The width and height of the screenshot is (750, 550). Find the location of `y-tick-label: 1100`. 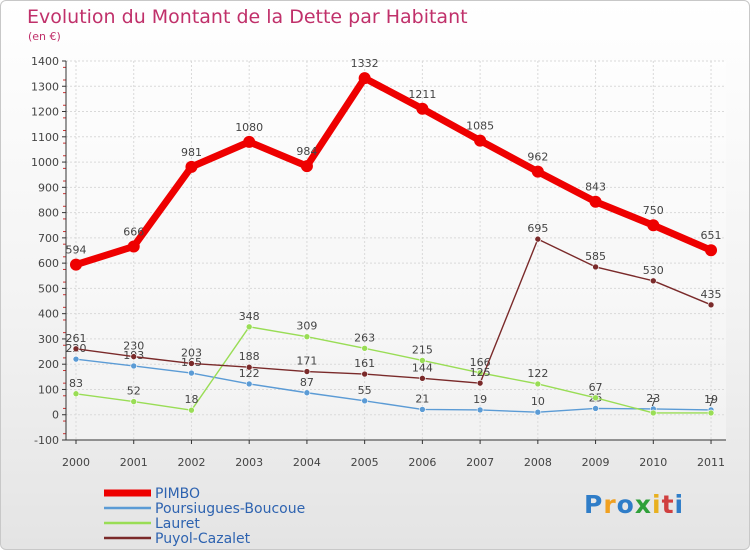

y-tick-label: 1100 is located at coordinates (45, 137).